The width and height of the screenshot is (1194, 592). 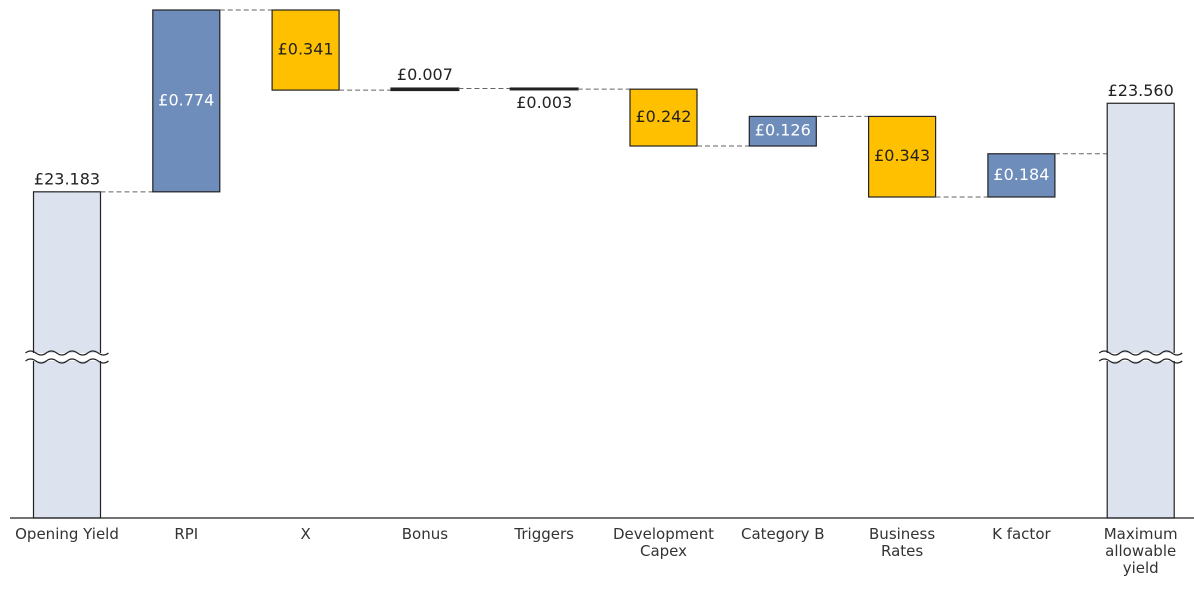 I want to click on value-label: £0.774, so click(x=186, y=99).